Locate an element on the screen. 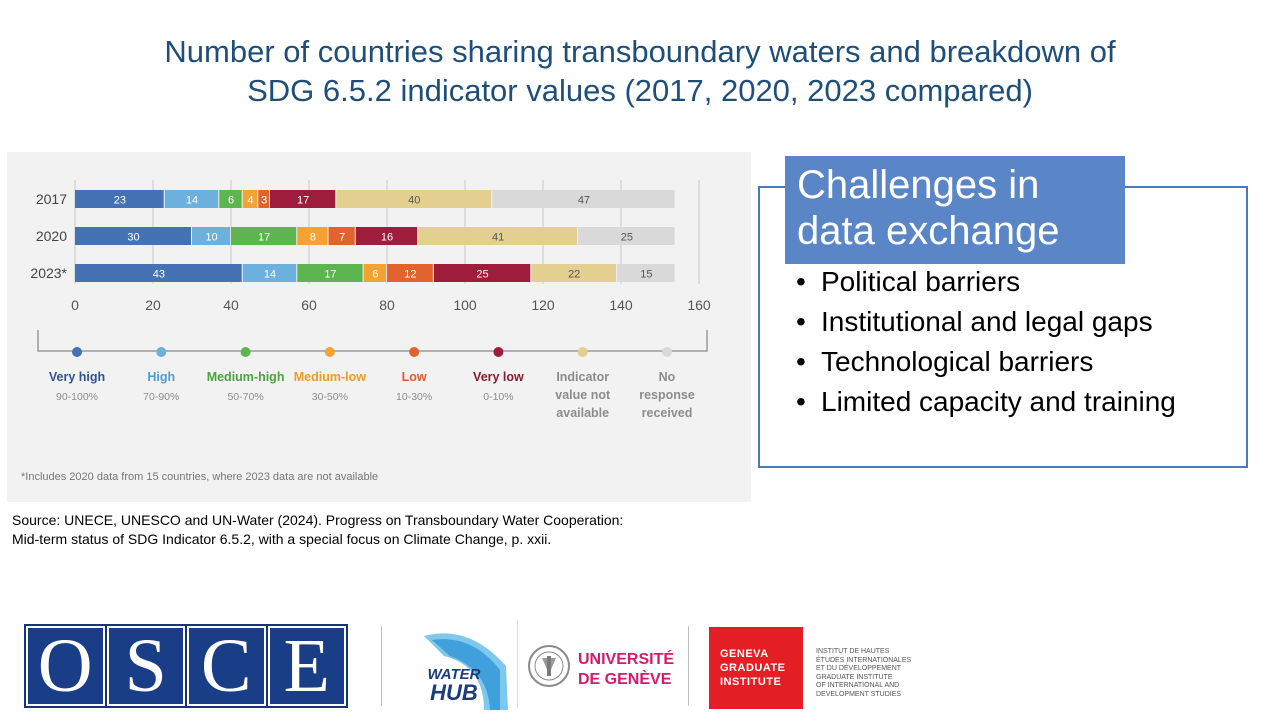 The width and height of the screenshot is (1280, 720). ggi-logo: GENEVA GRADUATE INSTITUTE is located at coordinates (756, 668).